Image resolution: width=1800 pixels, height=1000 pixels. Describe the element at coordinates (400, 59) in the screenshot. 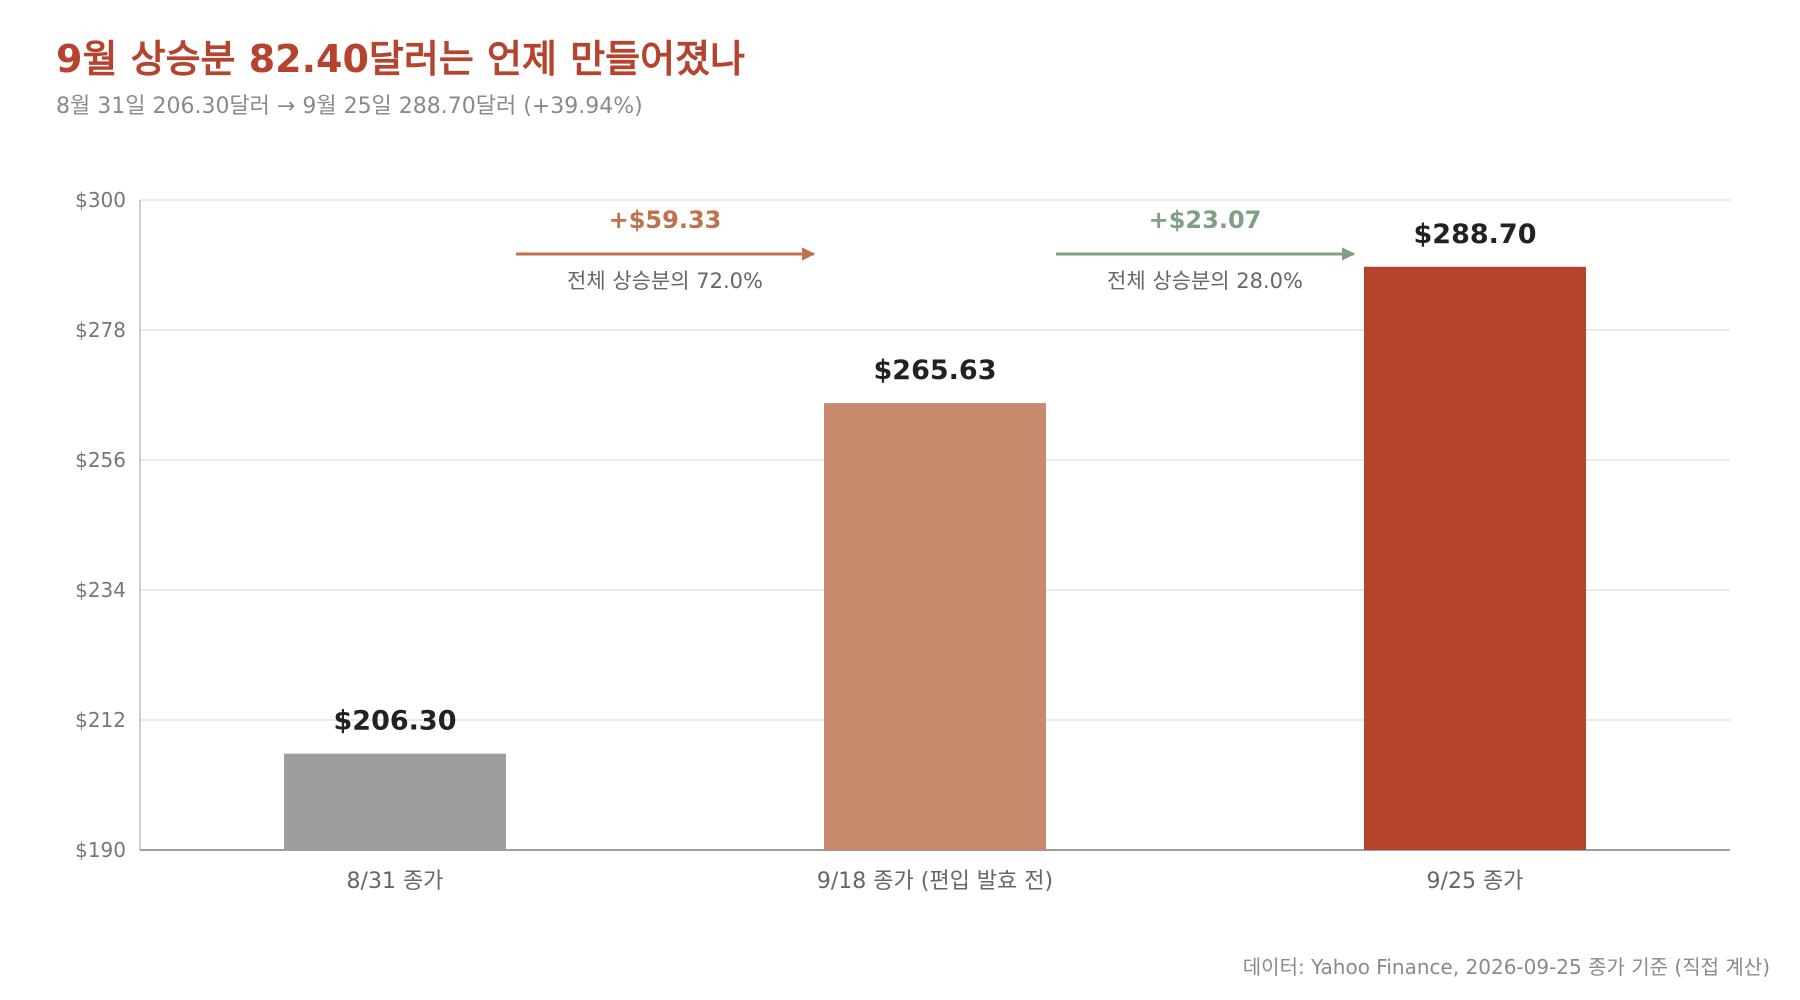

I see `chart-title: 9월 상승분 82.40달러는 언제 만들어졌나` at that location.